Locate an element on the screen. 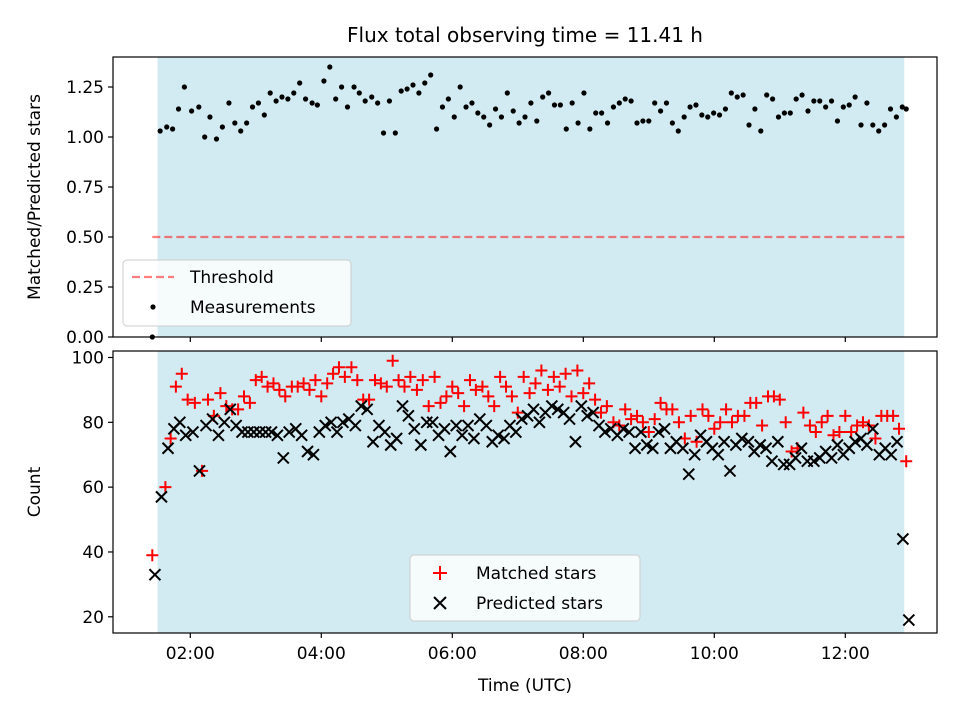 The width and height of the screenshot is (960, 720). legend-measurements-swatch is located at coordinates (153, 307).